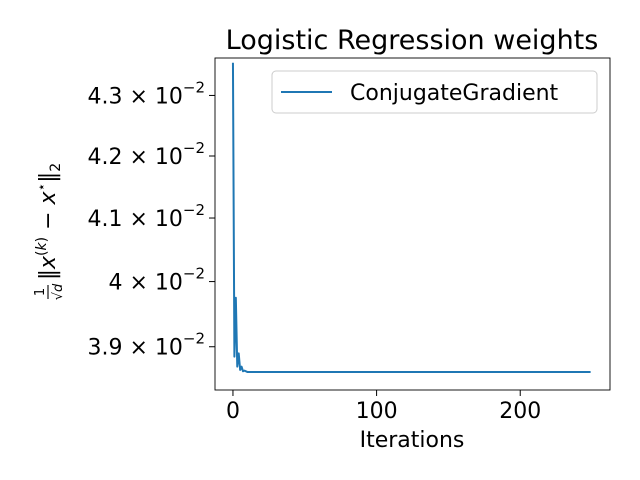 The width and height of the screenshot is (640, 480). I want to click on y-tick-label: 4.2 × 10⁻², so click(146, 154).